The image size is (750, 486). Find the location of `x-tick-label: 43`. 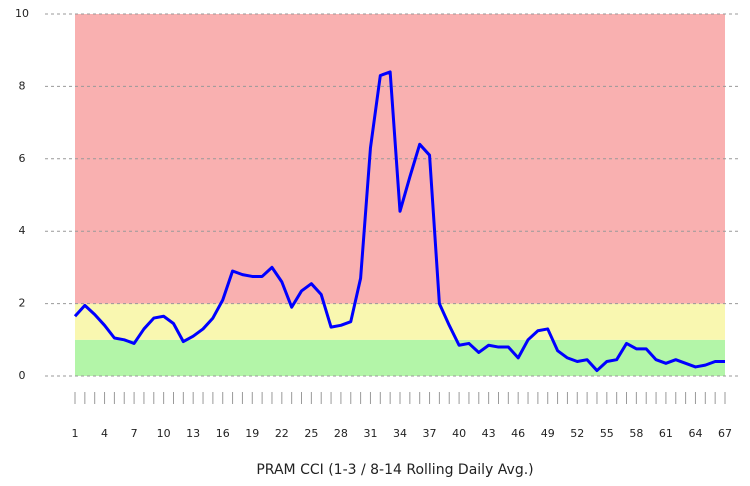

x-tick-label: 43 is located at coordinates (489, 433).